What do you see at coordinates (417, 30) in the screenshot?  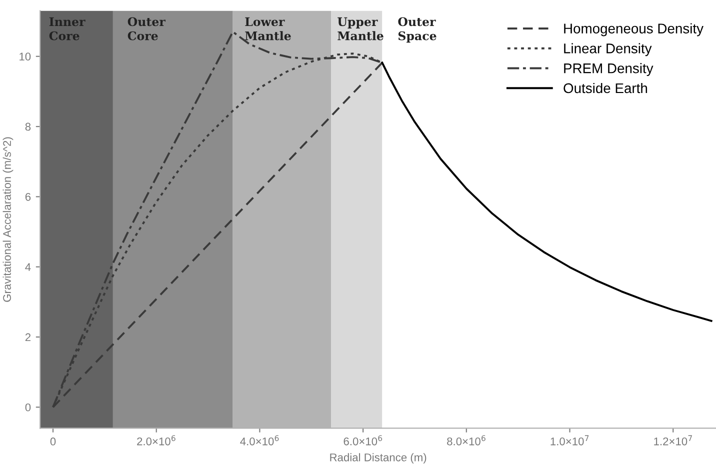 I see `band-label: Outer Space` at bounding box center [417, 30].